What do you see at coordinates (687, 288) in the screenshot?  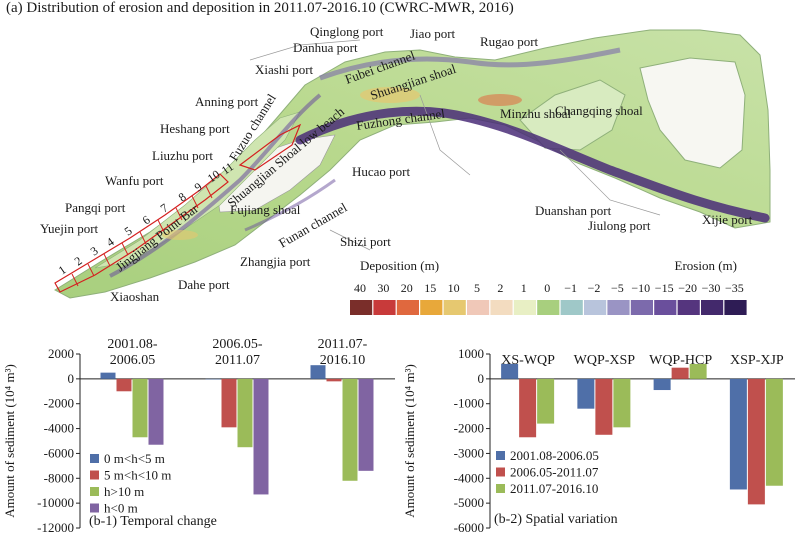 I see `legend-value: −20` at bounding box center [687, 288].